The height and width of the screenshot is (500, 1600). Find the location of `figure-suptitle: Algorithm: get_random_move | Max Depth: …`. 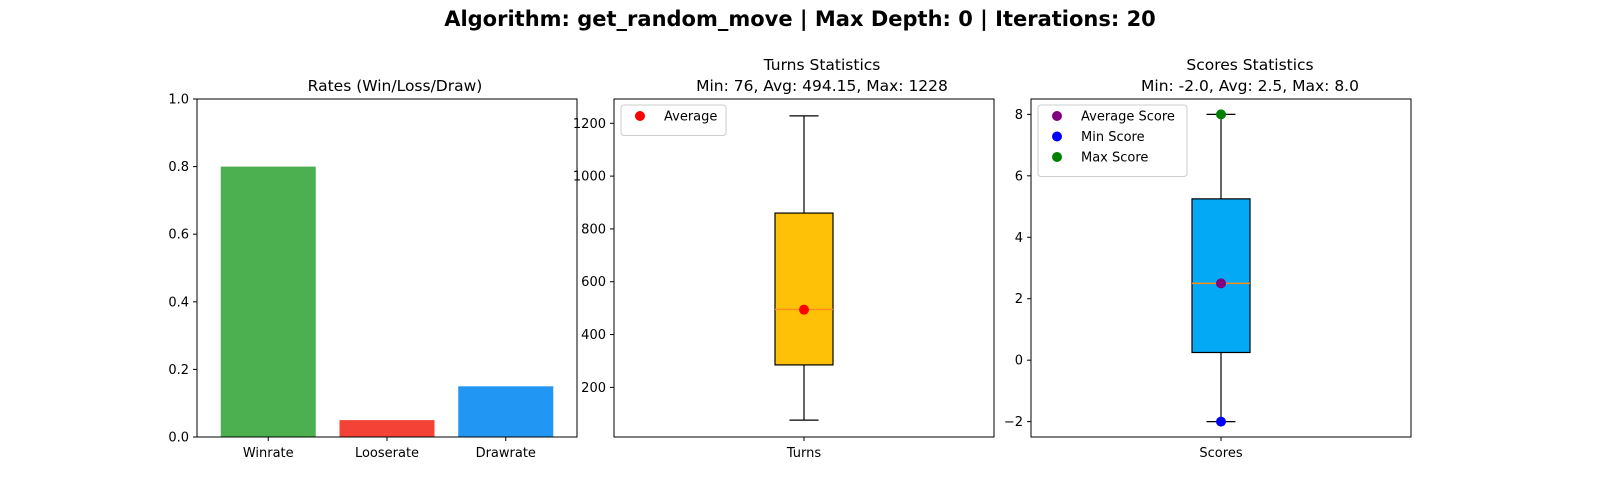

figure-suptitle: Algorithm: get_random_move | Max Depth: … is located at coordinates (800, 19).